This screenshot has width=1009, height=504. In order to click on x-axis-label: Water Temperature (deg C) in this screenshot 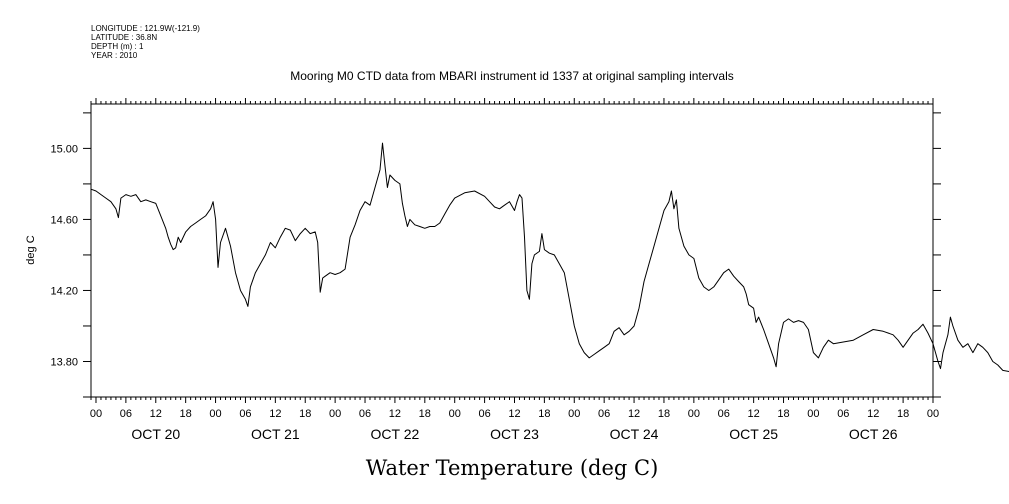, I will do `click(512, 468)`.